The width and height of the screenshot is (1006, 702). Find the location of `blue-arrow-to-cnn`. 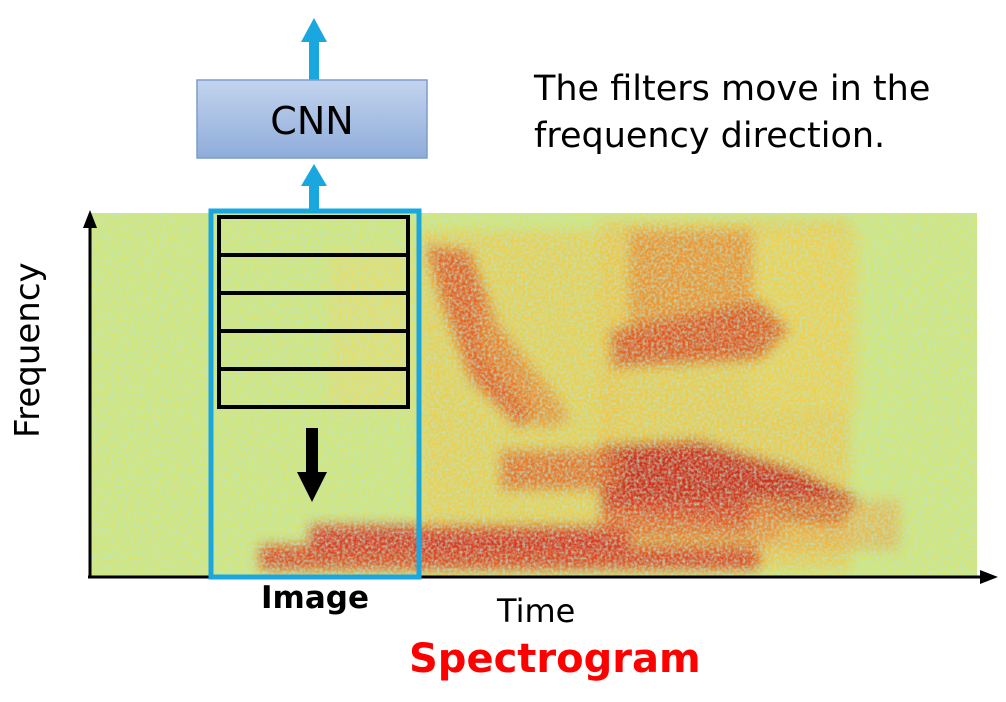

blue-arrow-to-cnn is located at coordinates (314, 187).